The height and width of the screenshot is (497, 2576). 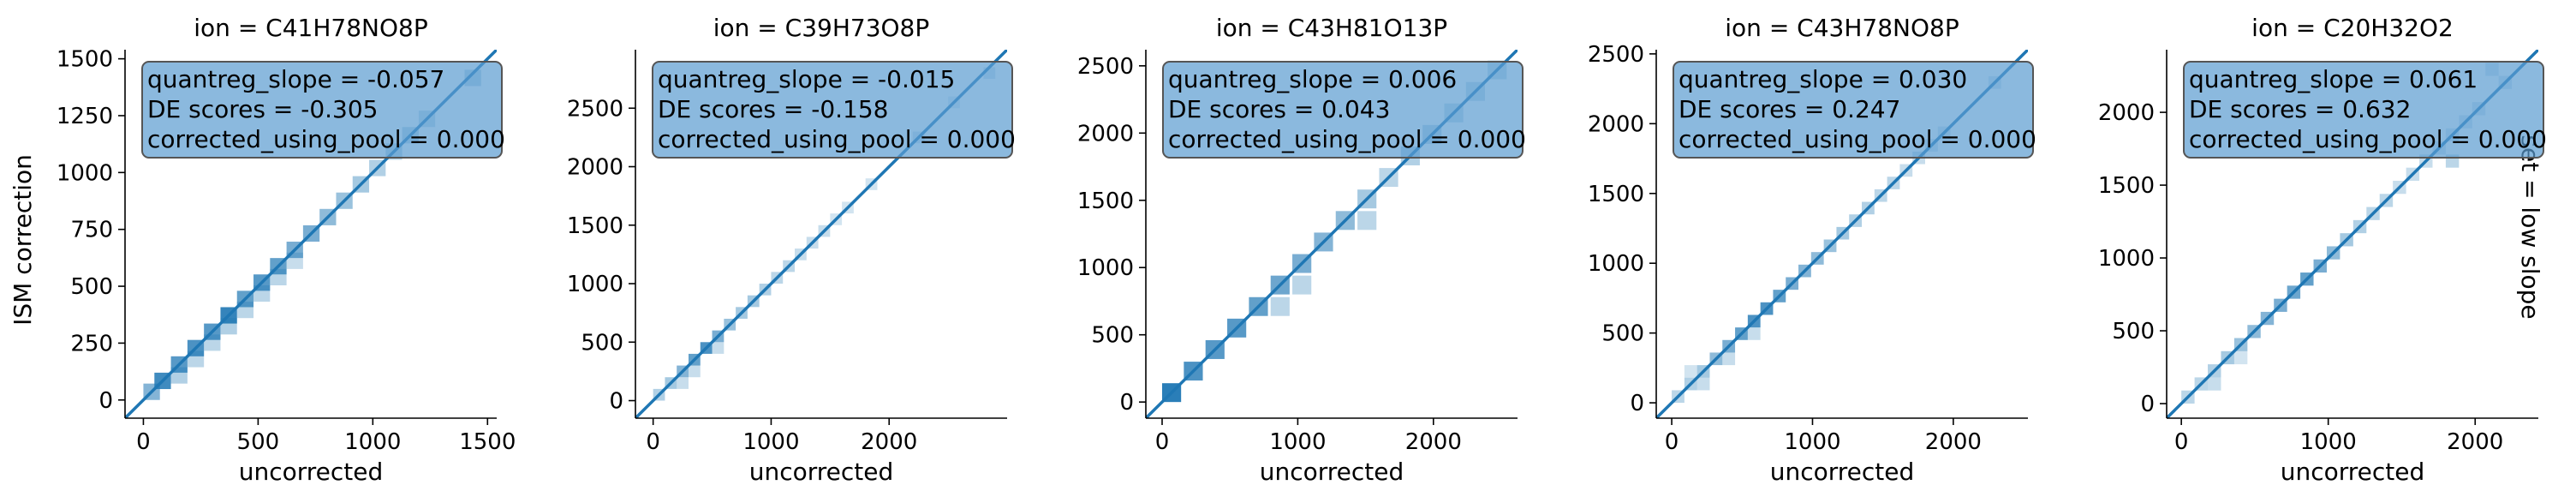 I want to click on stats-line: DE scores = 0.043, so click(x=1279, y=109).